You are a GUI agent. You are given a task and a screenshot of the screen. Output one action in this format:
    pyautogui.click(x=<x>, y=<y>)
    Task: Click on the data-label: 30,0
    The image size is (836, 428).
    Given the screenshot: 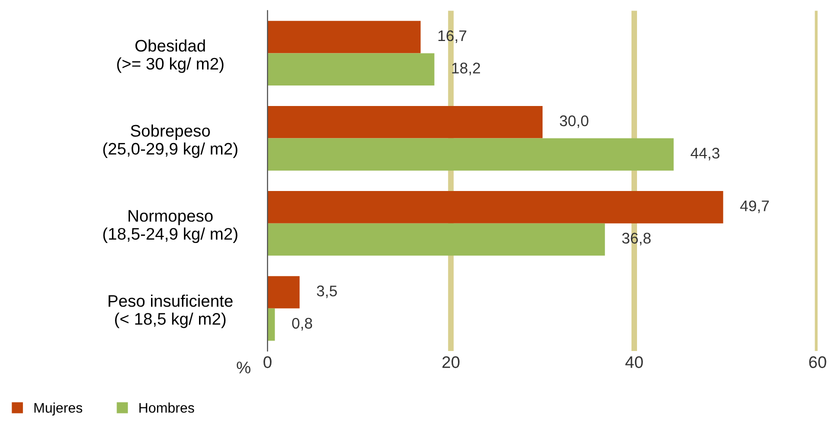 What is the action you would take?
    pyautogui.click(x=574, y=121)
    